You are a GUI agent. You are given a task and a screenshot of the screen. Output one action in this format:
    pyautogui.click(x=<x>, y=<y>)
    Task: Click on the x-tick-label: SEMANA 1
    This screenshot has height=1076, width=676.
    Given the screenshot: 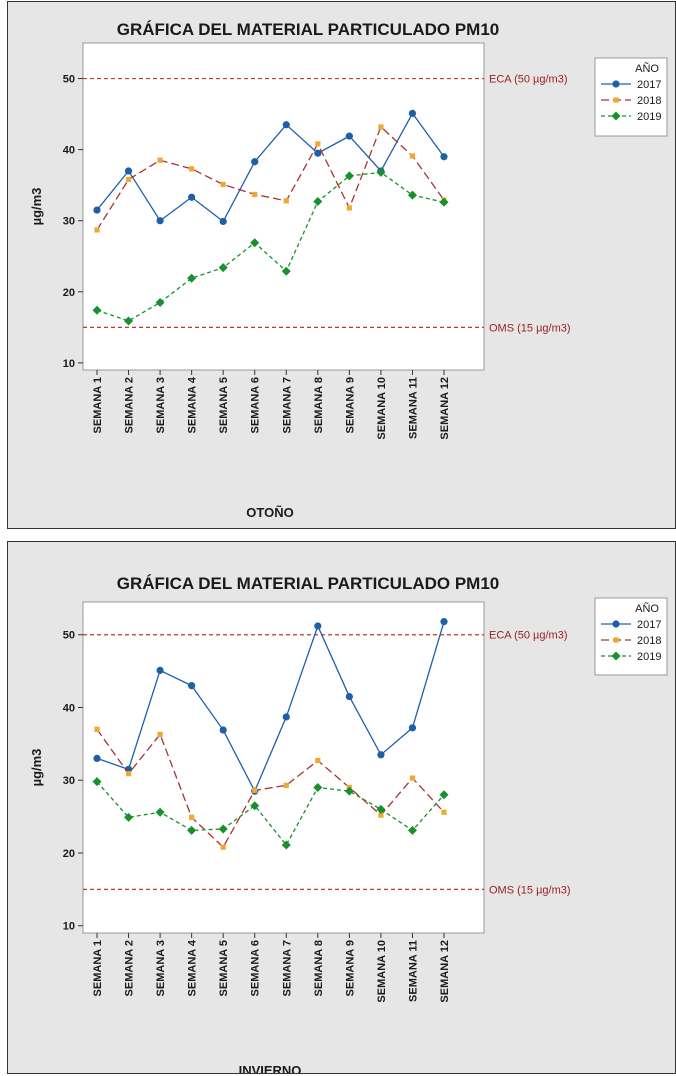 What is the action you would take?
    pyautogui.click(x=98, y=968)
    